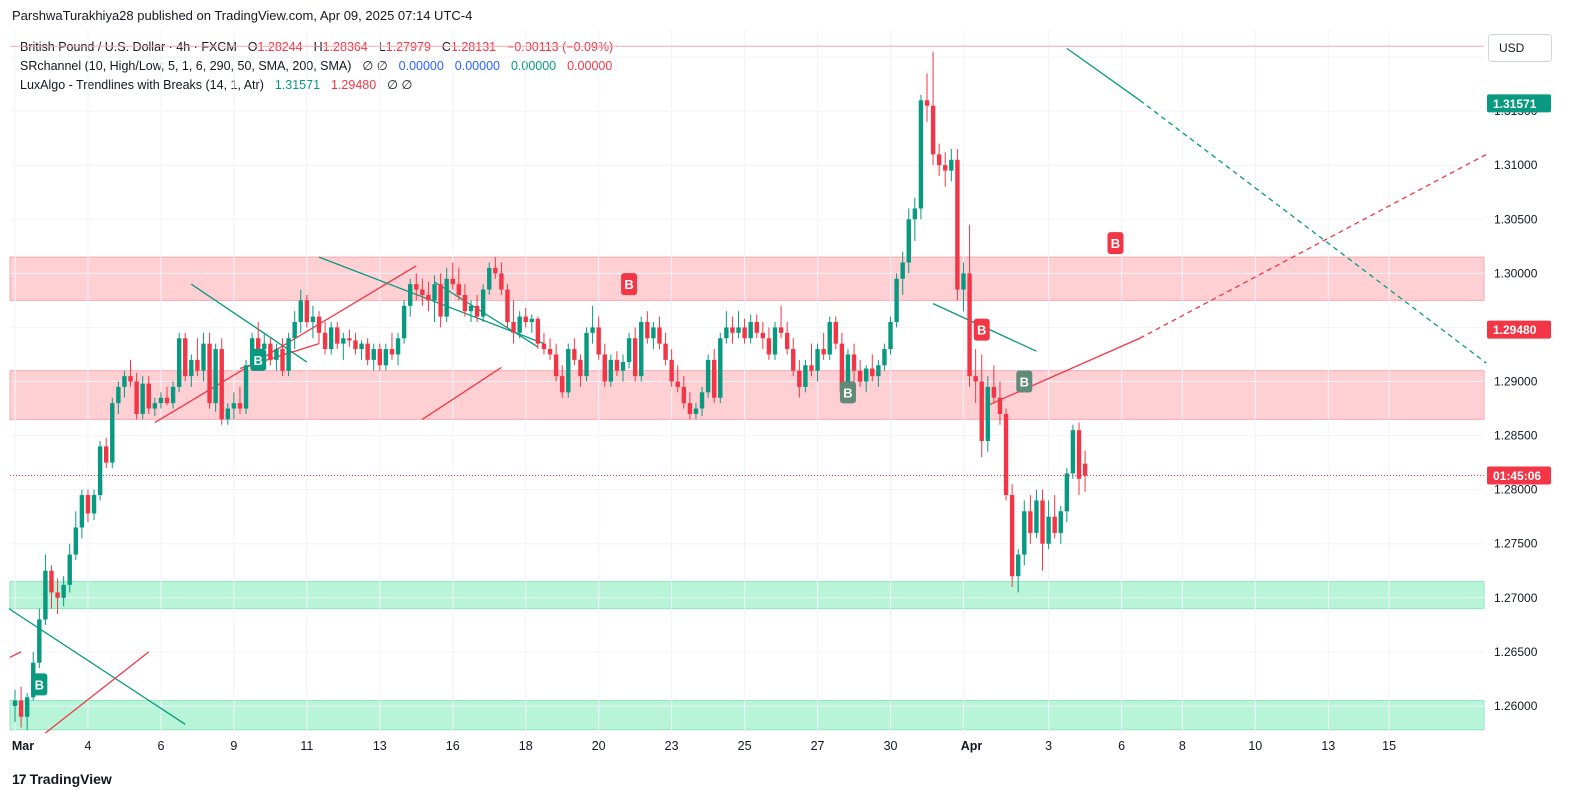 The image size is (1588, 810). What do you see at coordinates (704, 746) in the screenshot?
I see `time-axis: Mar 4 6 9 11 13 16 18 20 23 25 27 30 Apr 3 6 8 10 13 15` at bounding box center [704, 746].